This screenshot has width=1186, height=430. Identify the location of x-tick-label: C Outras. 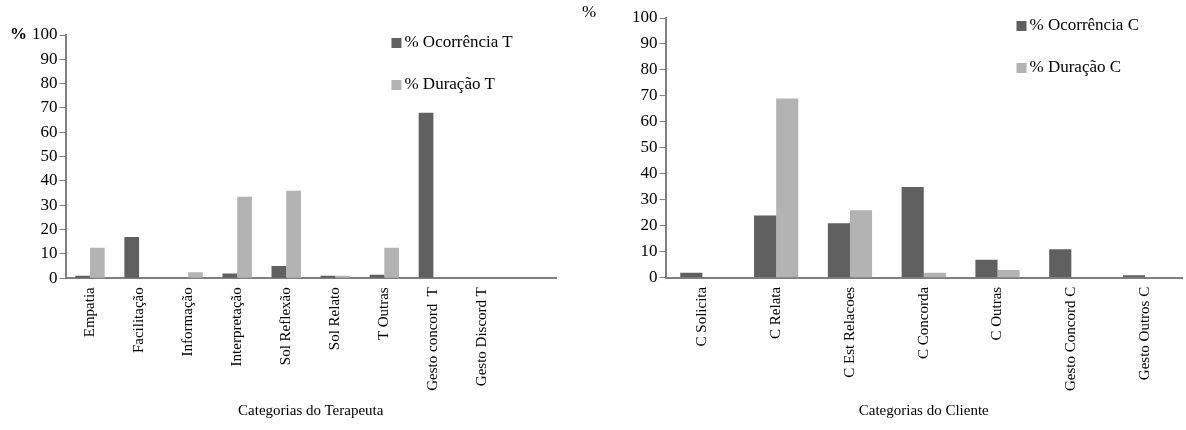
(996, 313).